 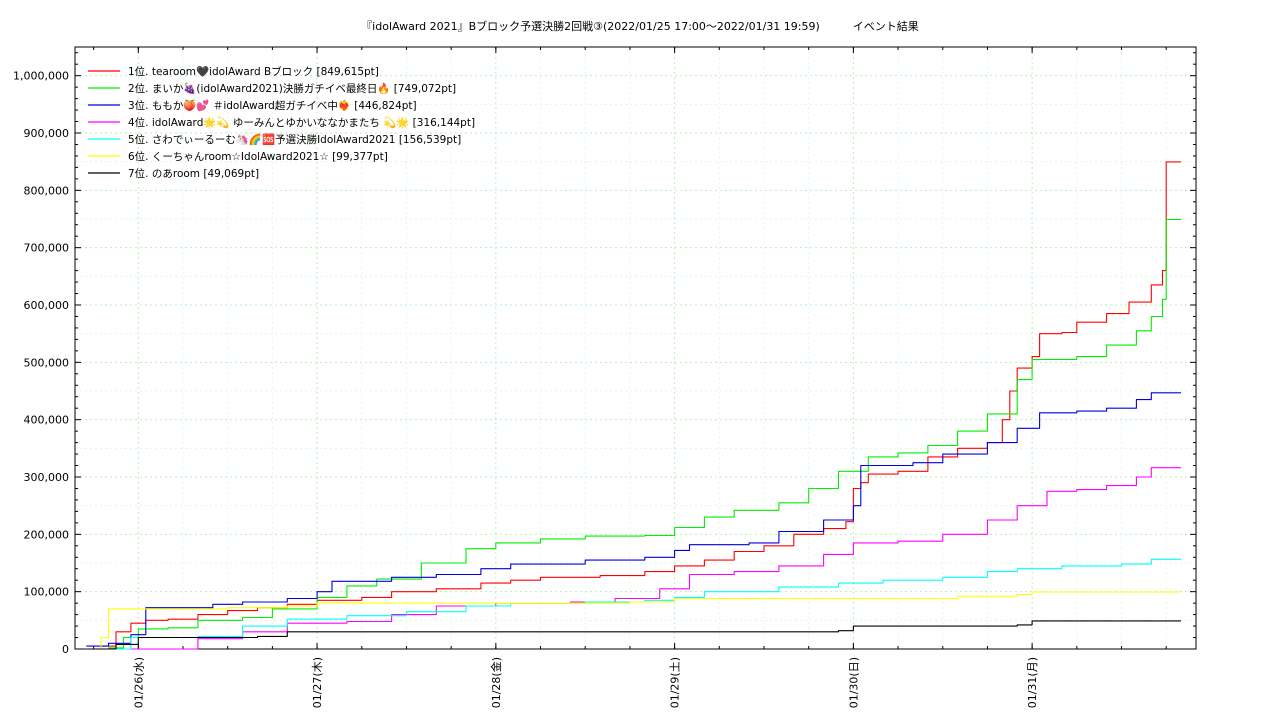 I want to click on x-tick-label: 01/28(金), so click(x=496, y=682).